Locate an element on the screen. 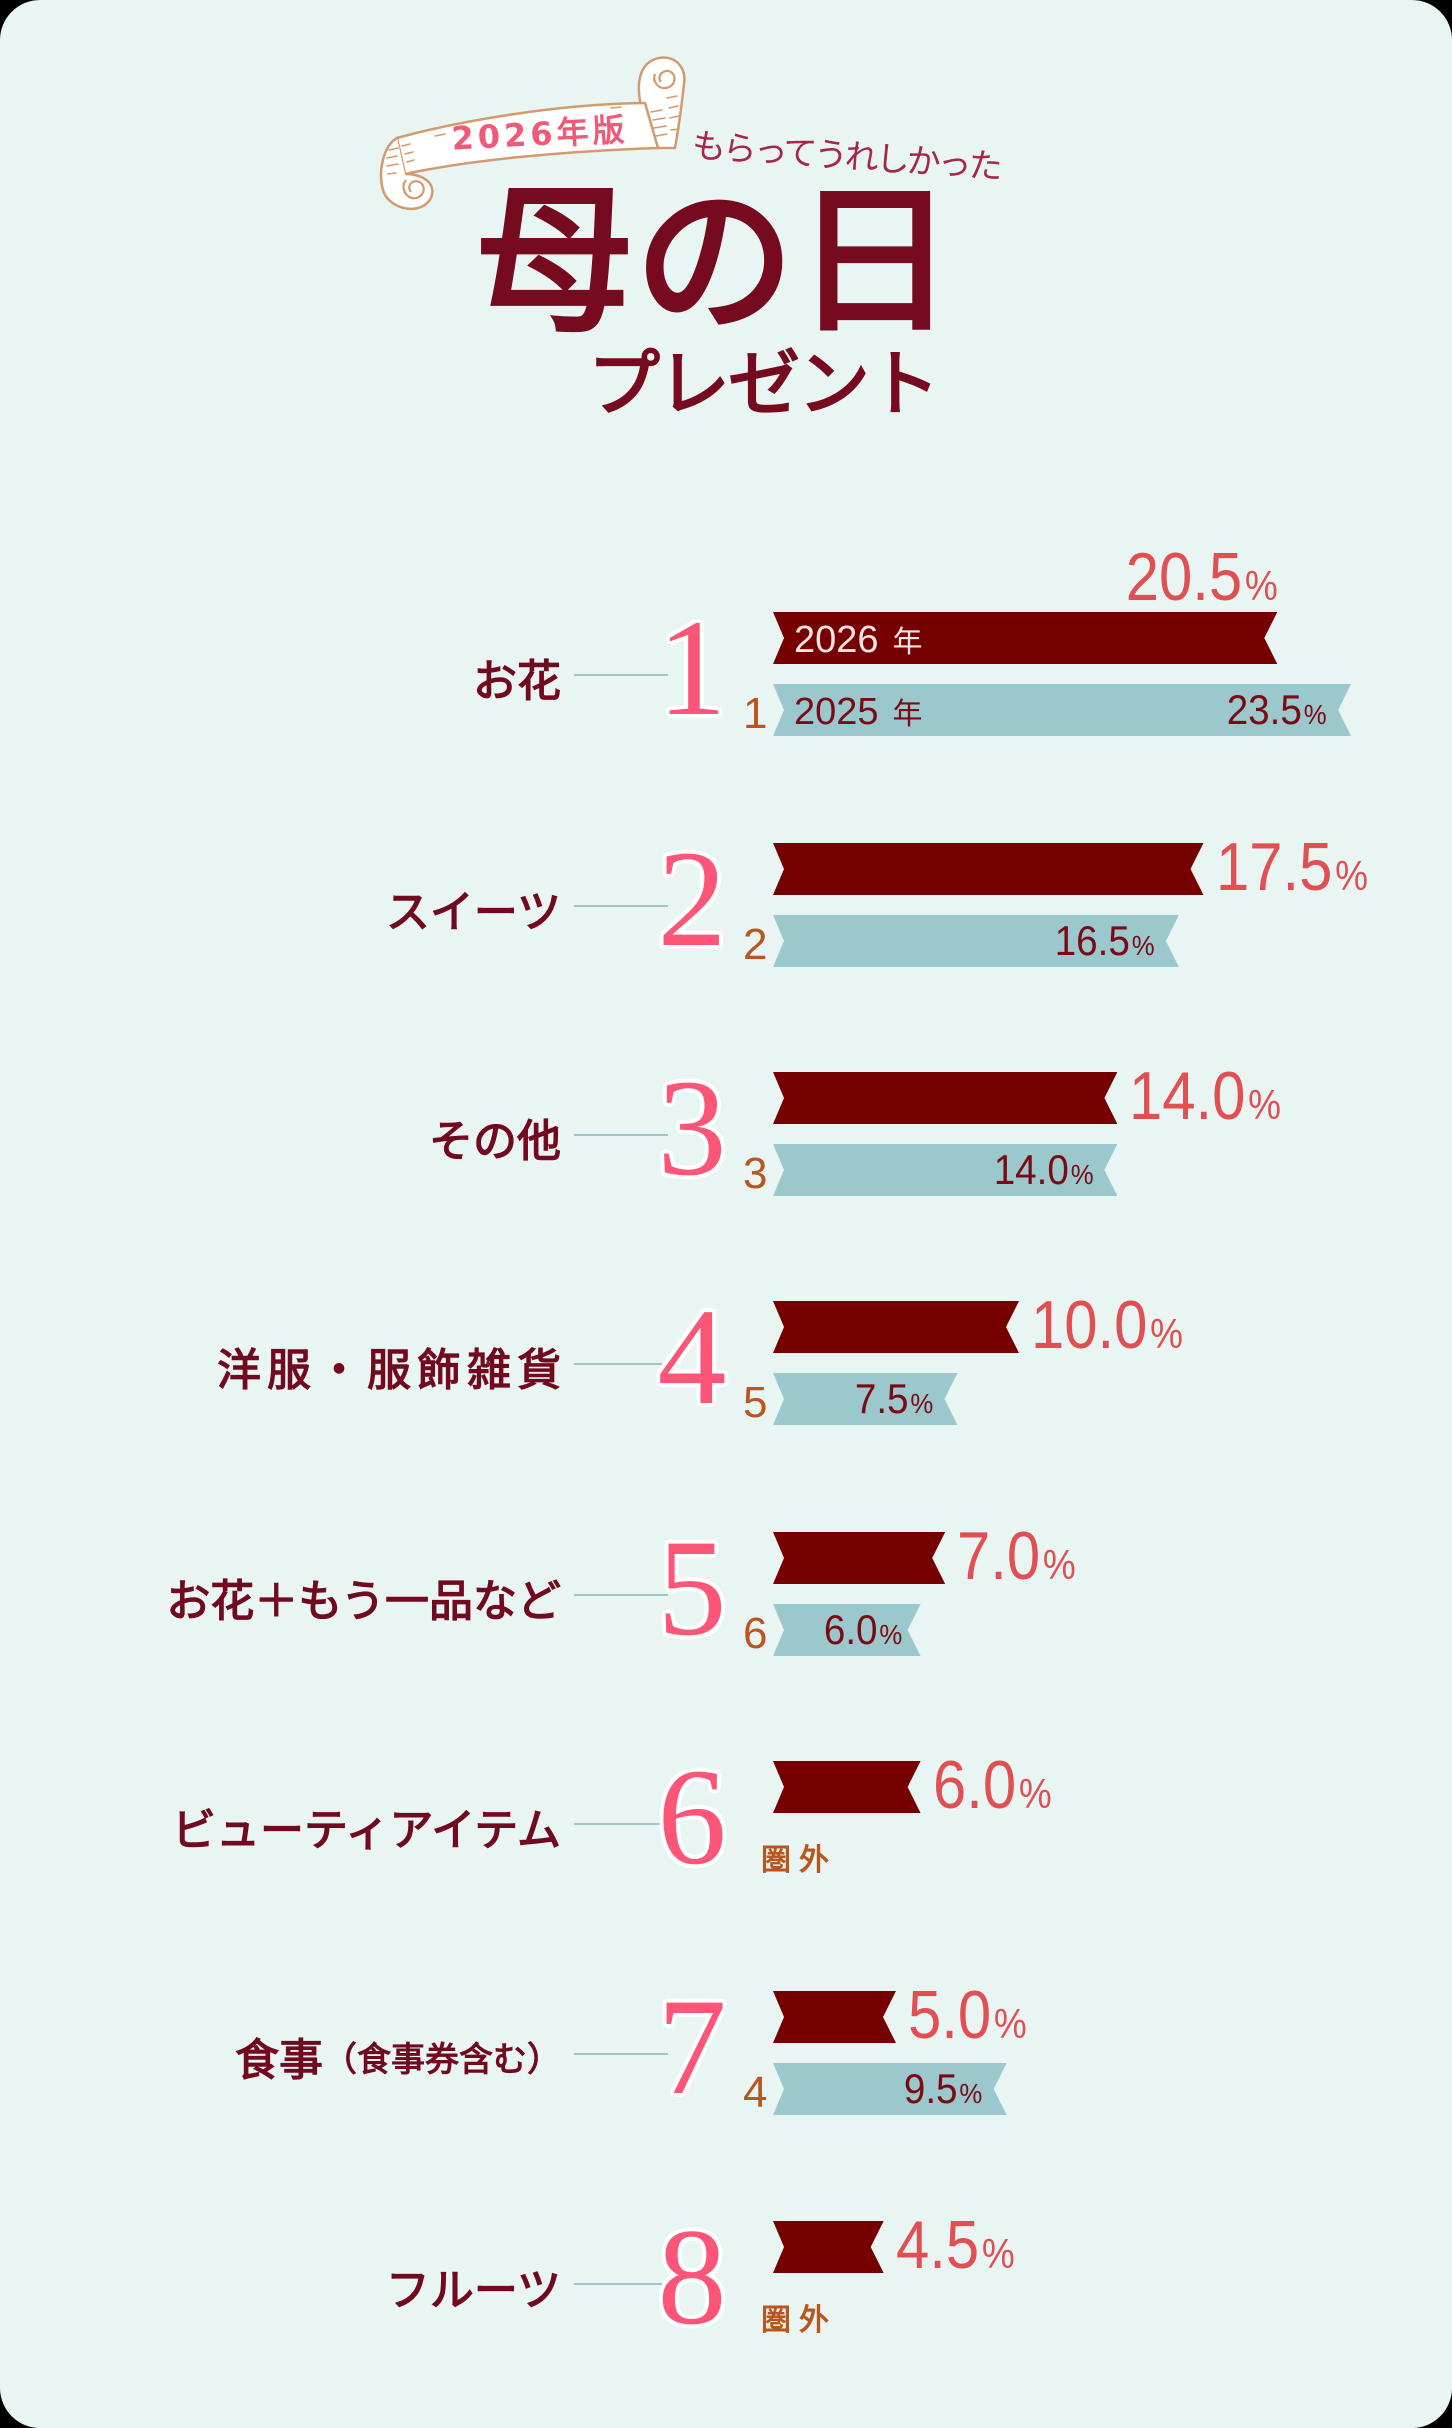 Image resolution: width=1452 pixels, height=2428 pixels. bar-2026: 6.0% is located at coordinates (912, 1785).